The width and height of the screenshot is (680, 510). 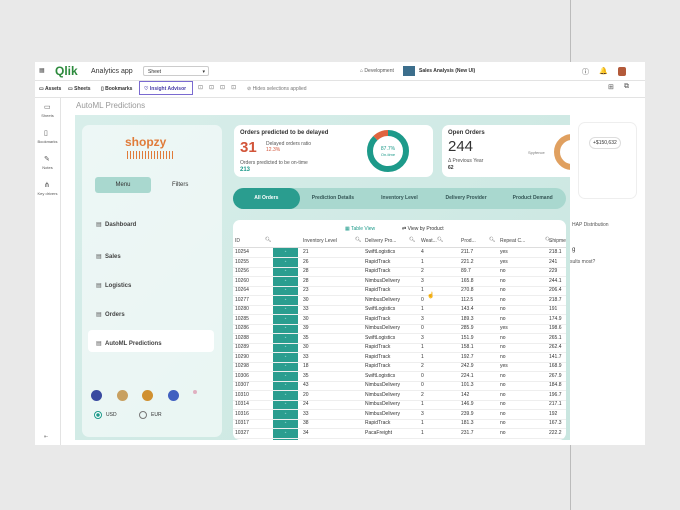 What do you see at coordinates (399, 434) in the screenshot?
I see `table-row: ◦ 10327 34 PacaFreight 1 231.7 no 222.2` at bounding box center [399, 434].